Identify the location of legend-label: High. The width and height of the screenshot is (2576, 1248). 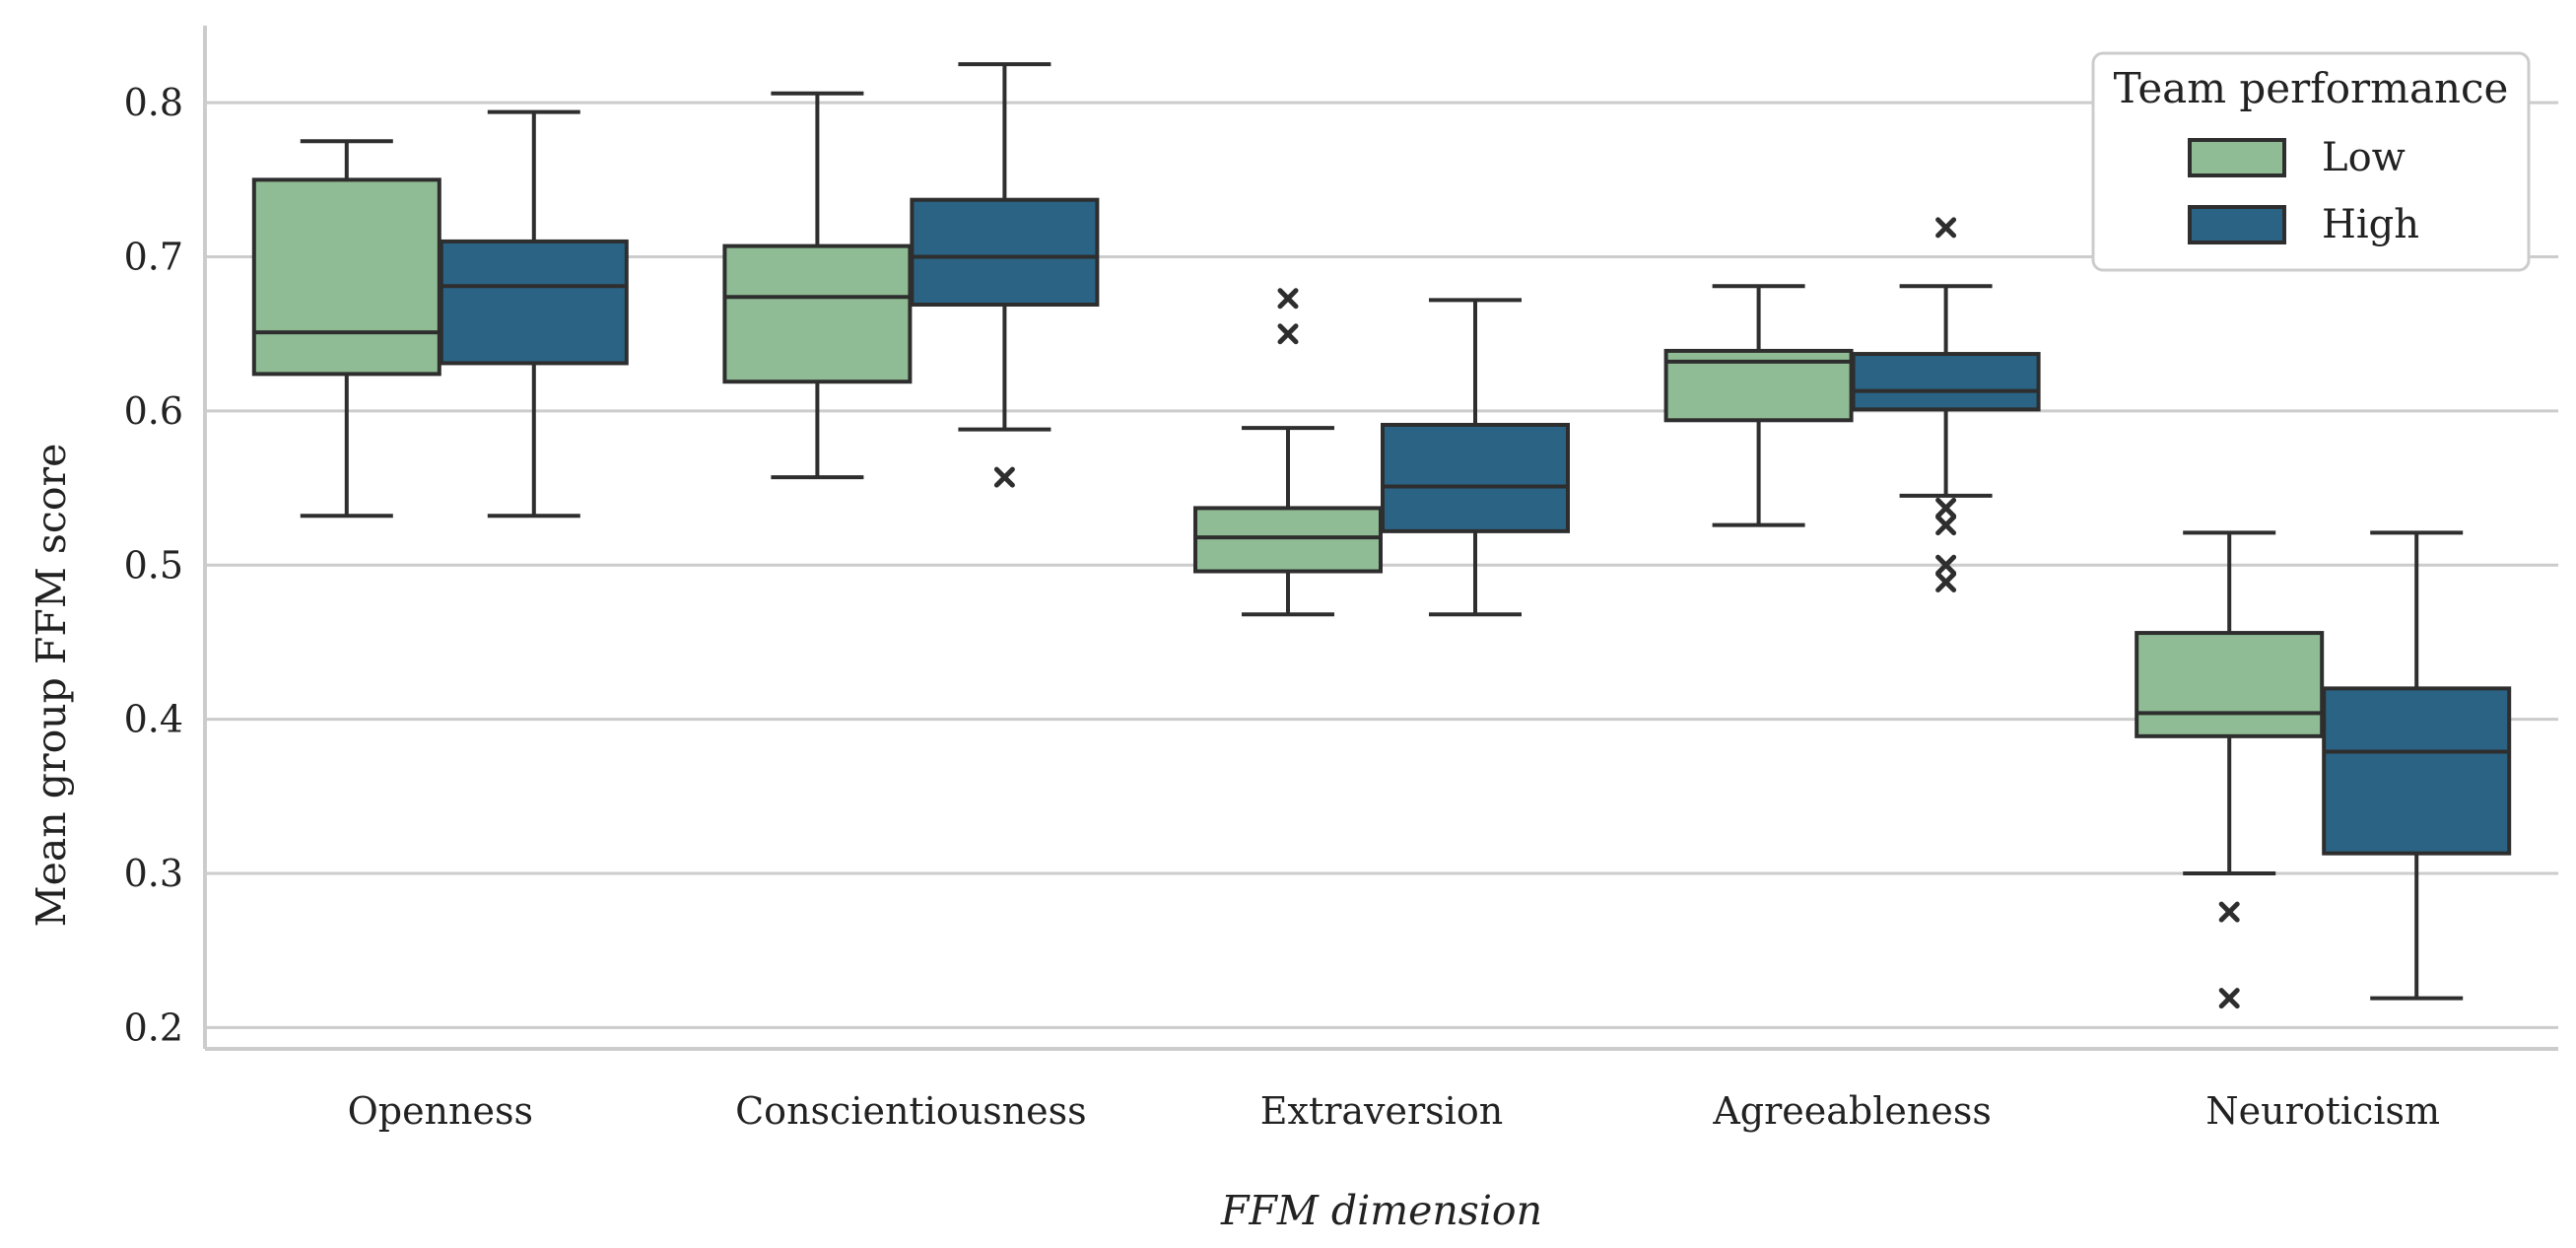
(2370, 224).